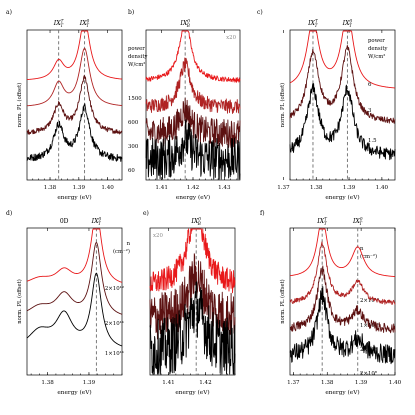  I want to click on series-label: 6, so click(370, 85).